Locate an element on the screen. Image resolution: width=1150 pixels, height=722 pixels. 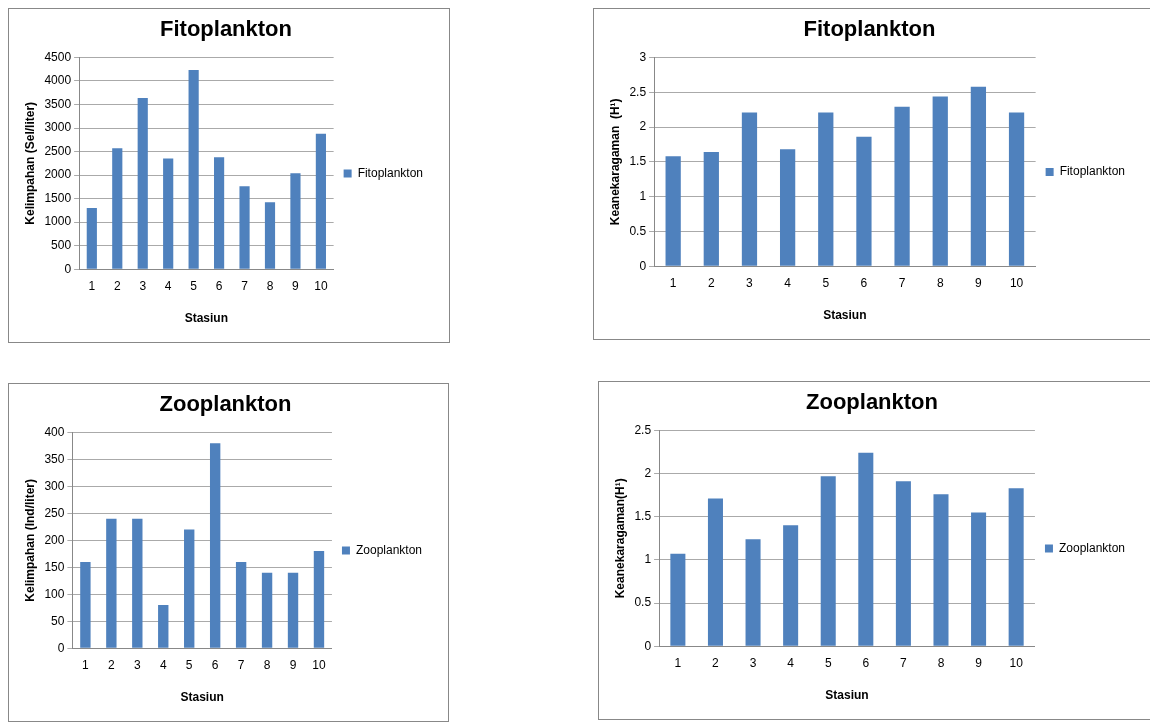
chart-title: Zooplankton is located at coordinates (225, 404).